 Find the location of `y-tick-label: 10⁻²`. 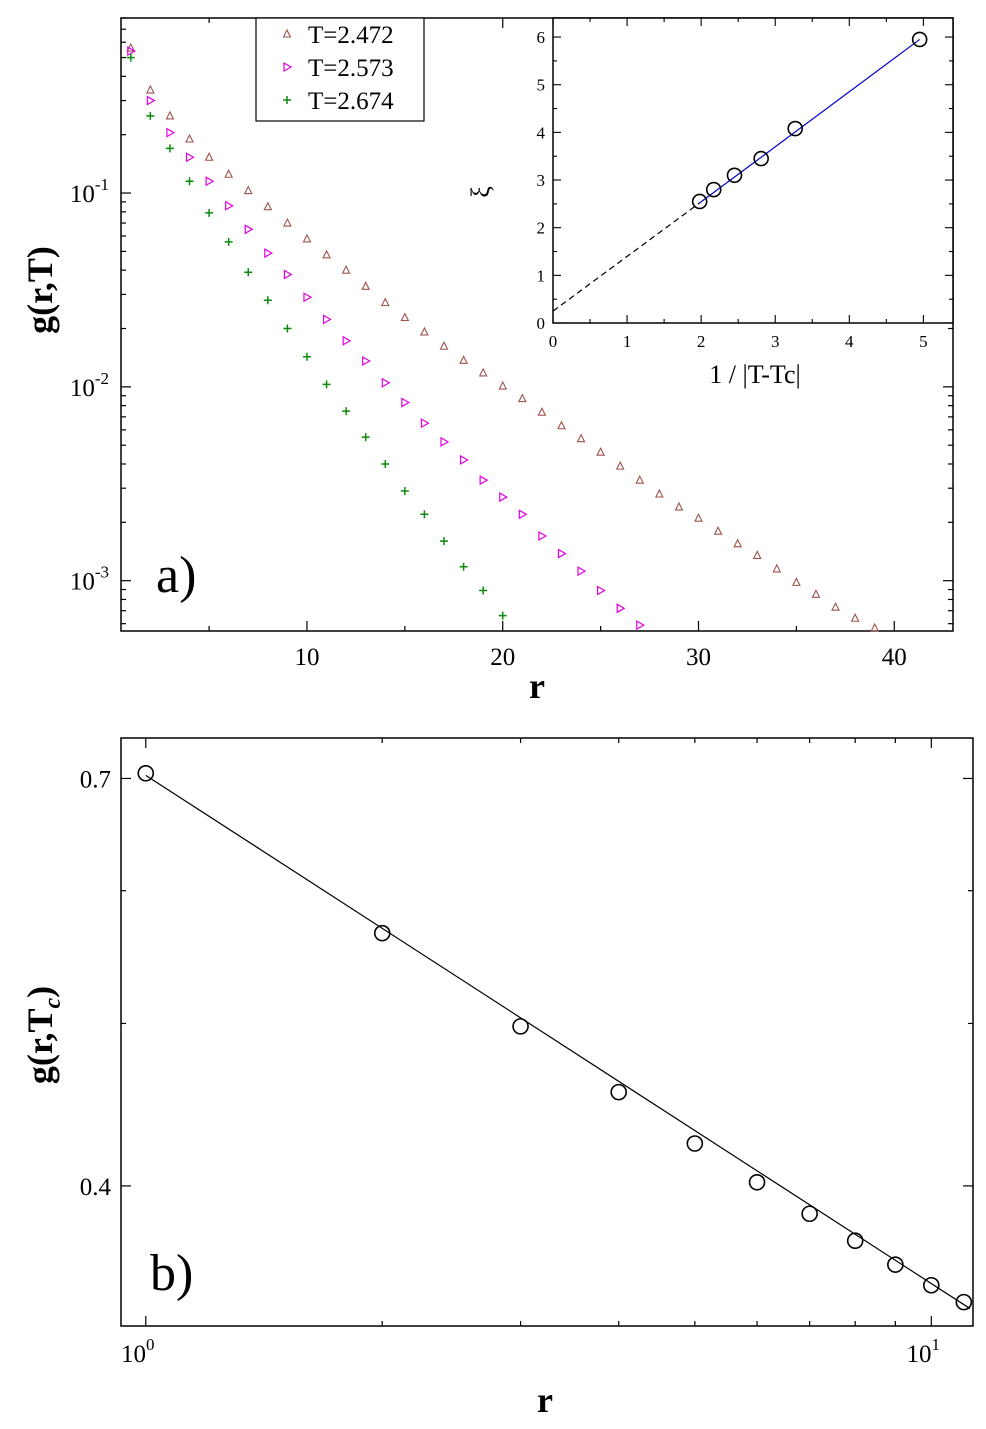

y-tick-label: 10⁻² is located at coordinates (89, 385).